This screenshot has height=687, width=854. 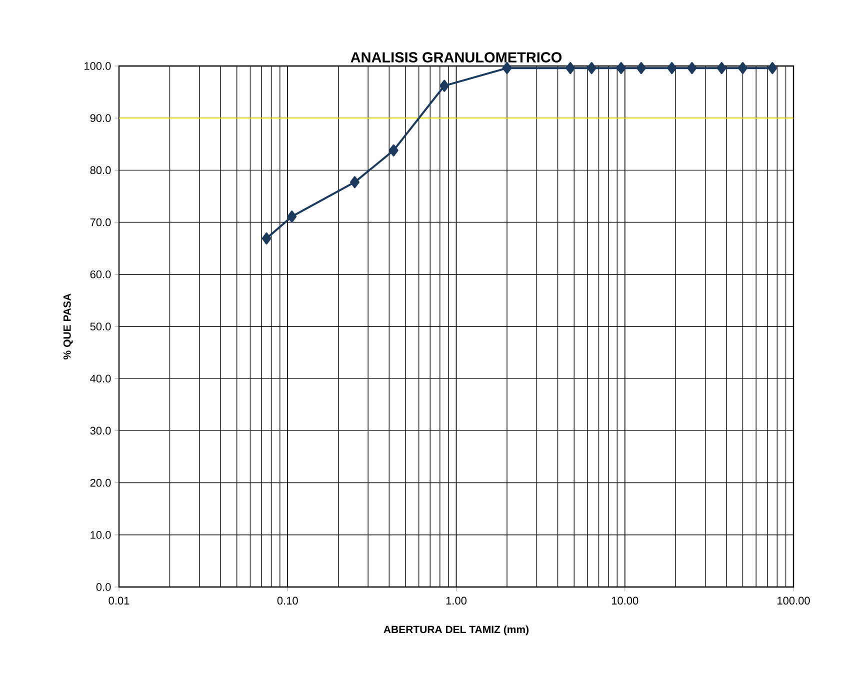 What do you see at coordinates (100, 118) in the screenshot?
I see `y-tick-label: 90.0` at bounding box center [100, 118].